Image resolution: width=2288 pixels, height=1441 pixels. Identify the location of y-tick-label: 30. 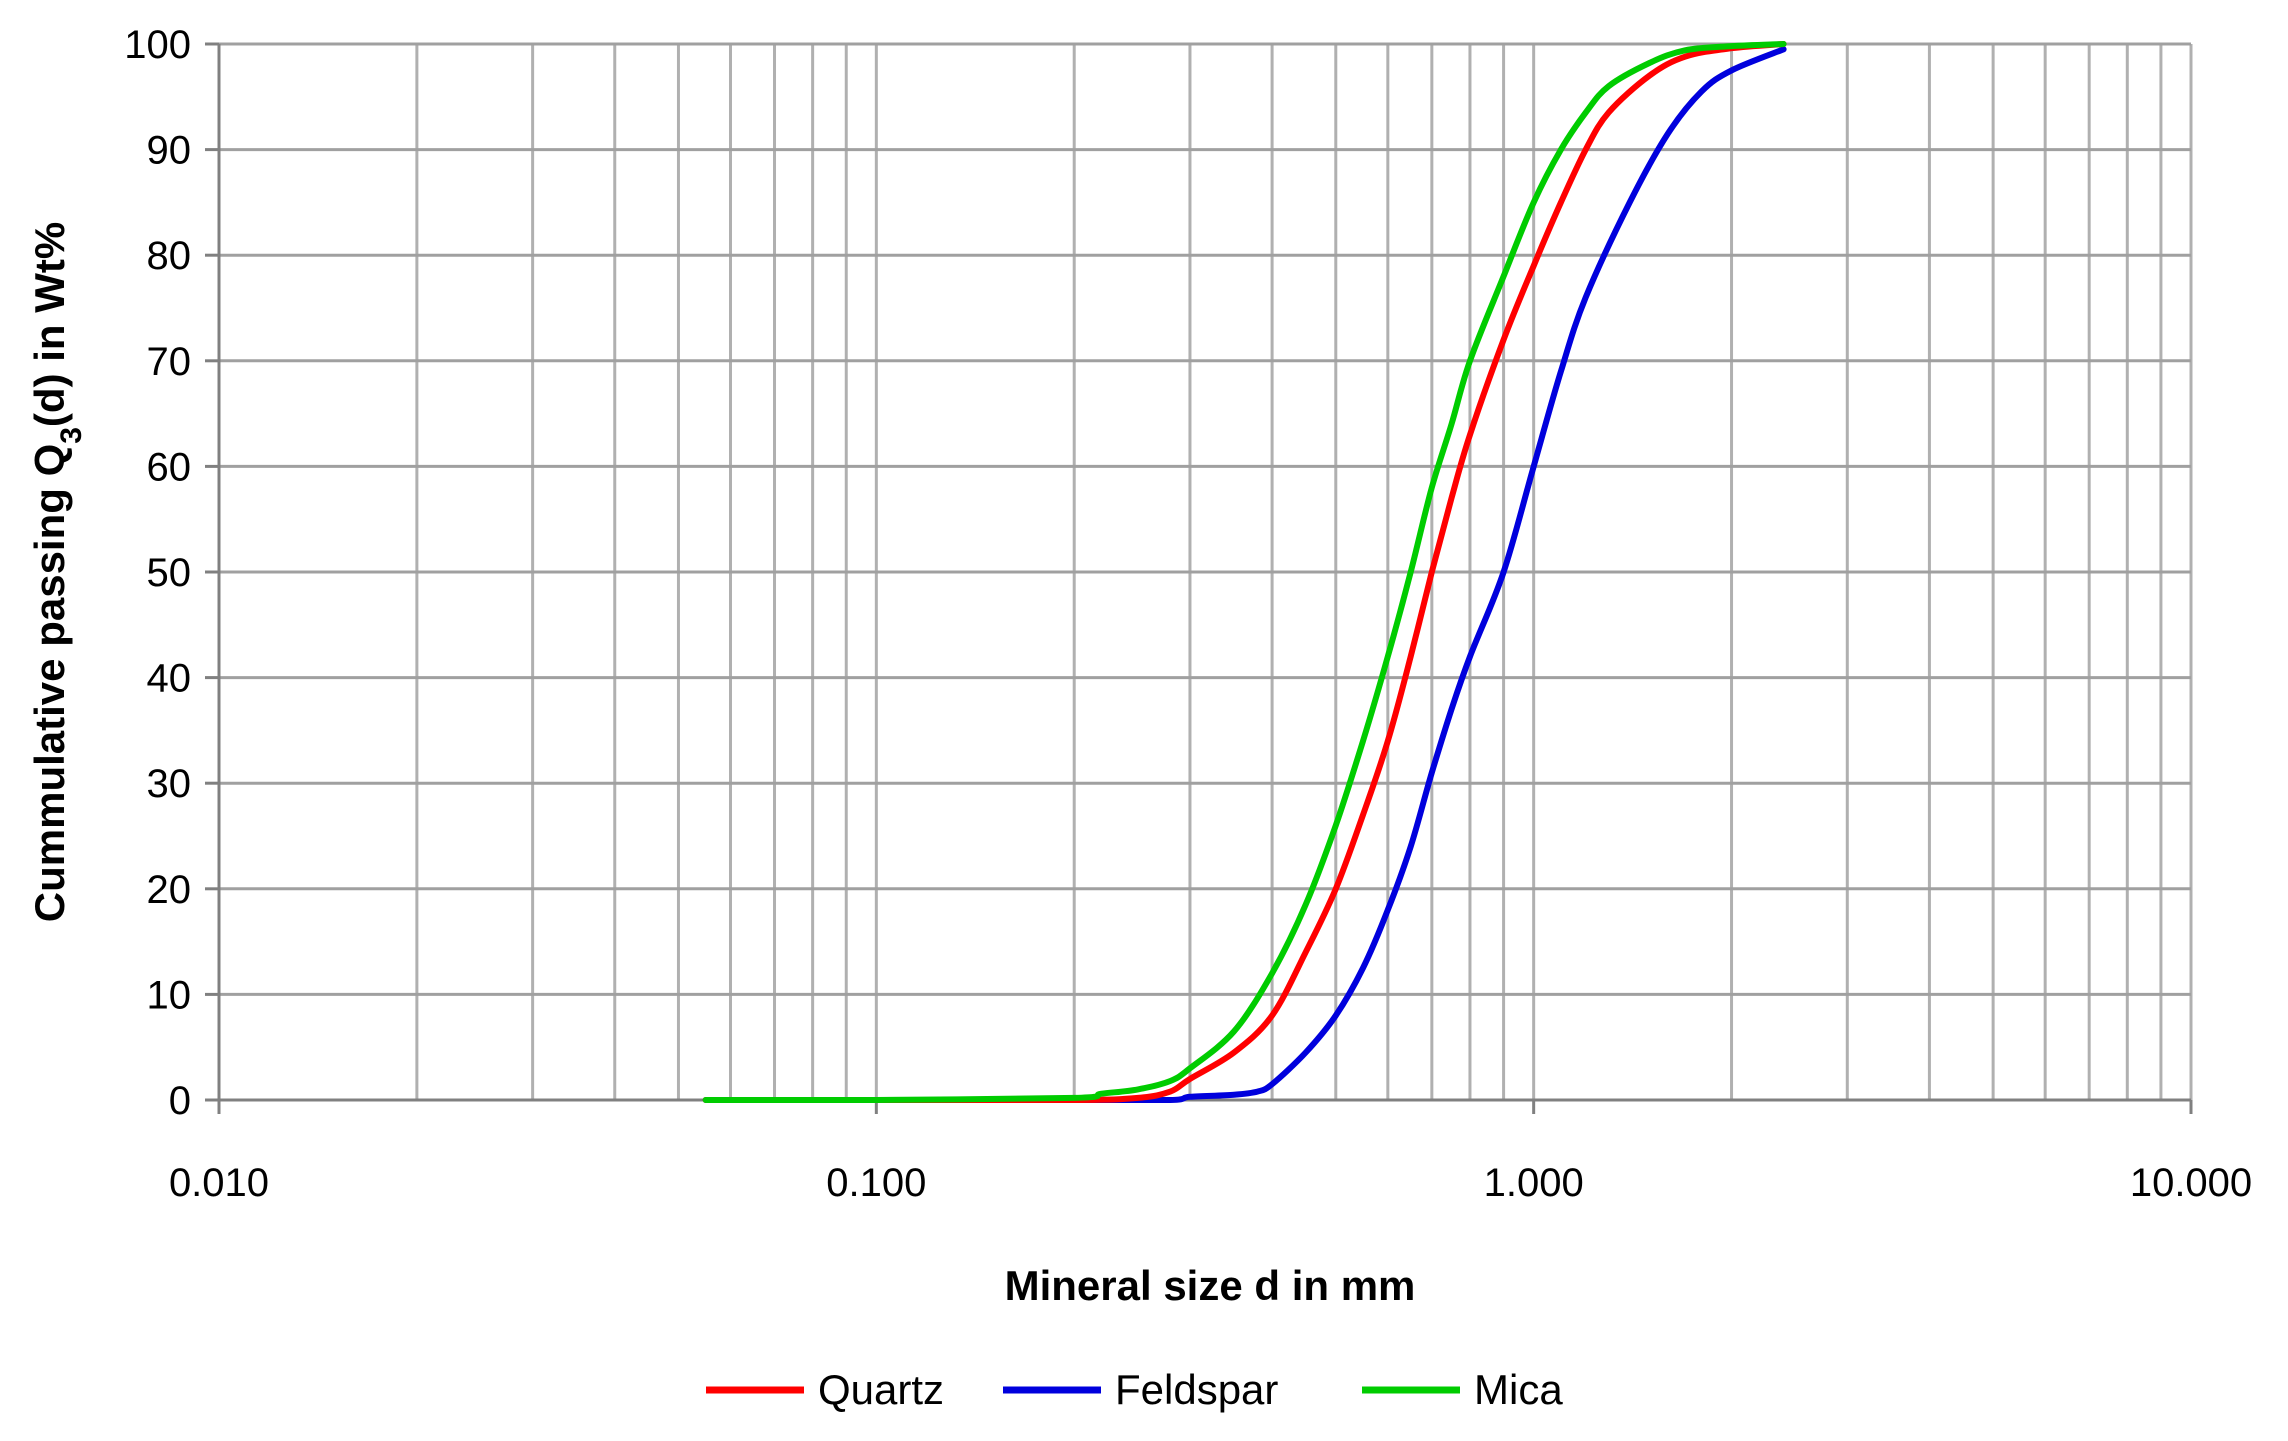
(169, 784).